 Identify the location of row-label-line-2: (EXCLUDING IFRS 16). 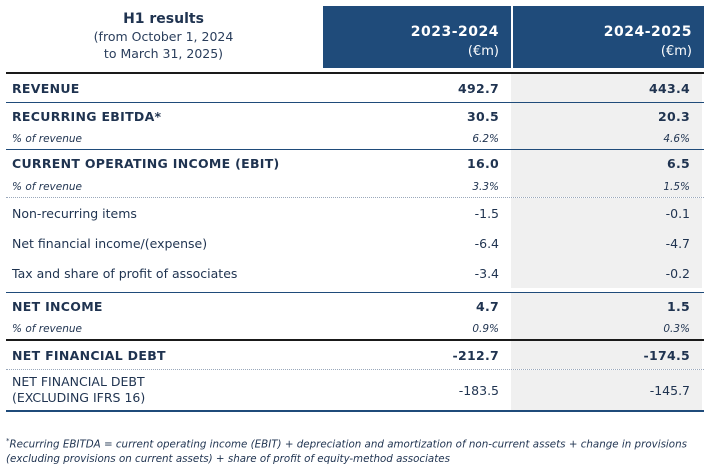
(79, 397).